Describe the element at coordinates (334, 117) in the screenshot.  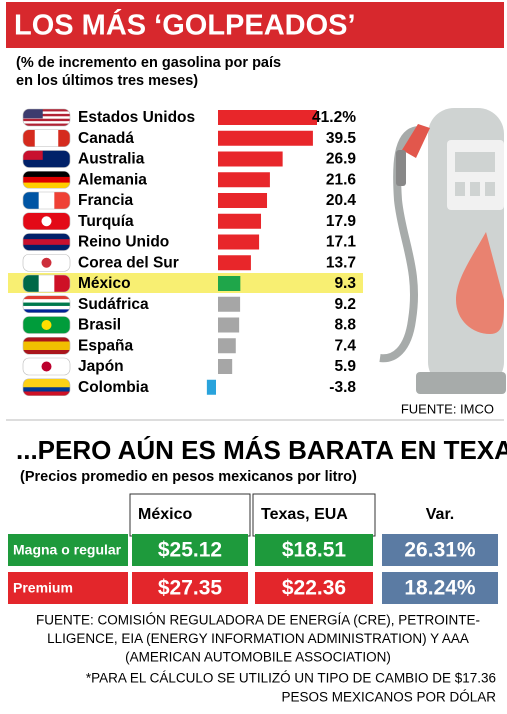
I see `value-label: 41.2%` at that location.